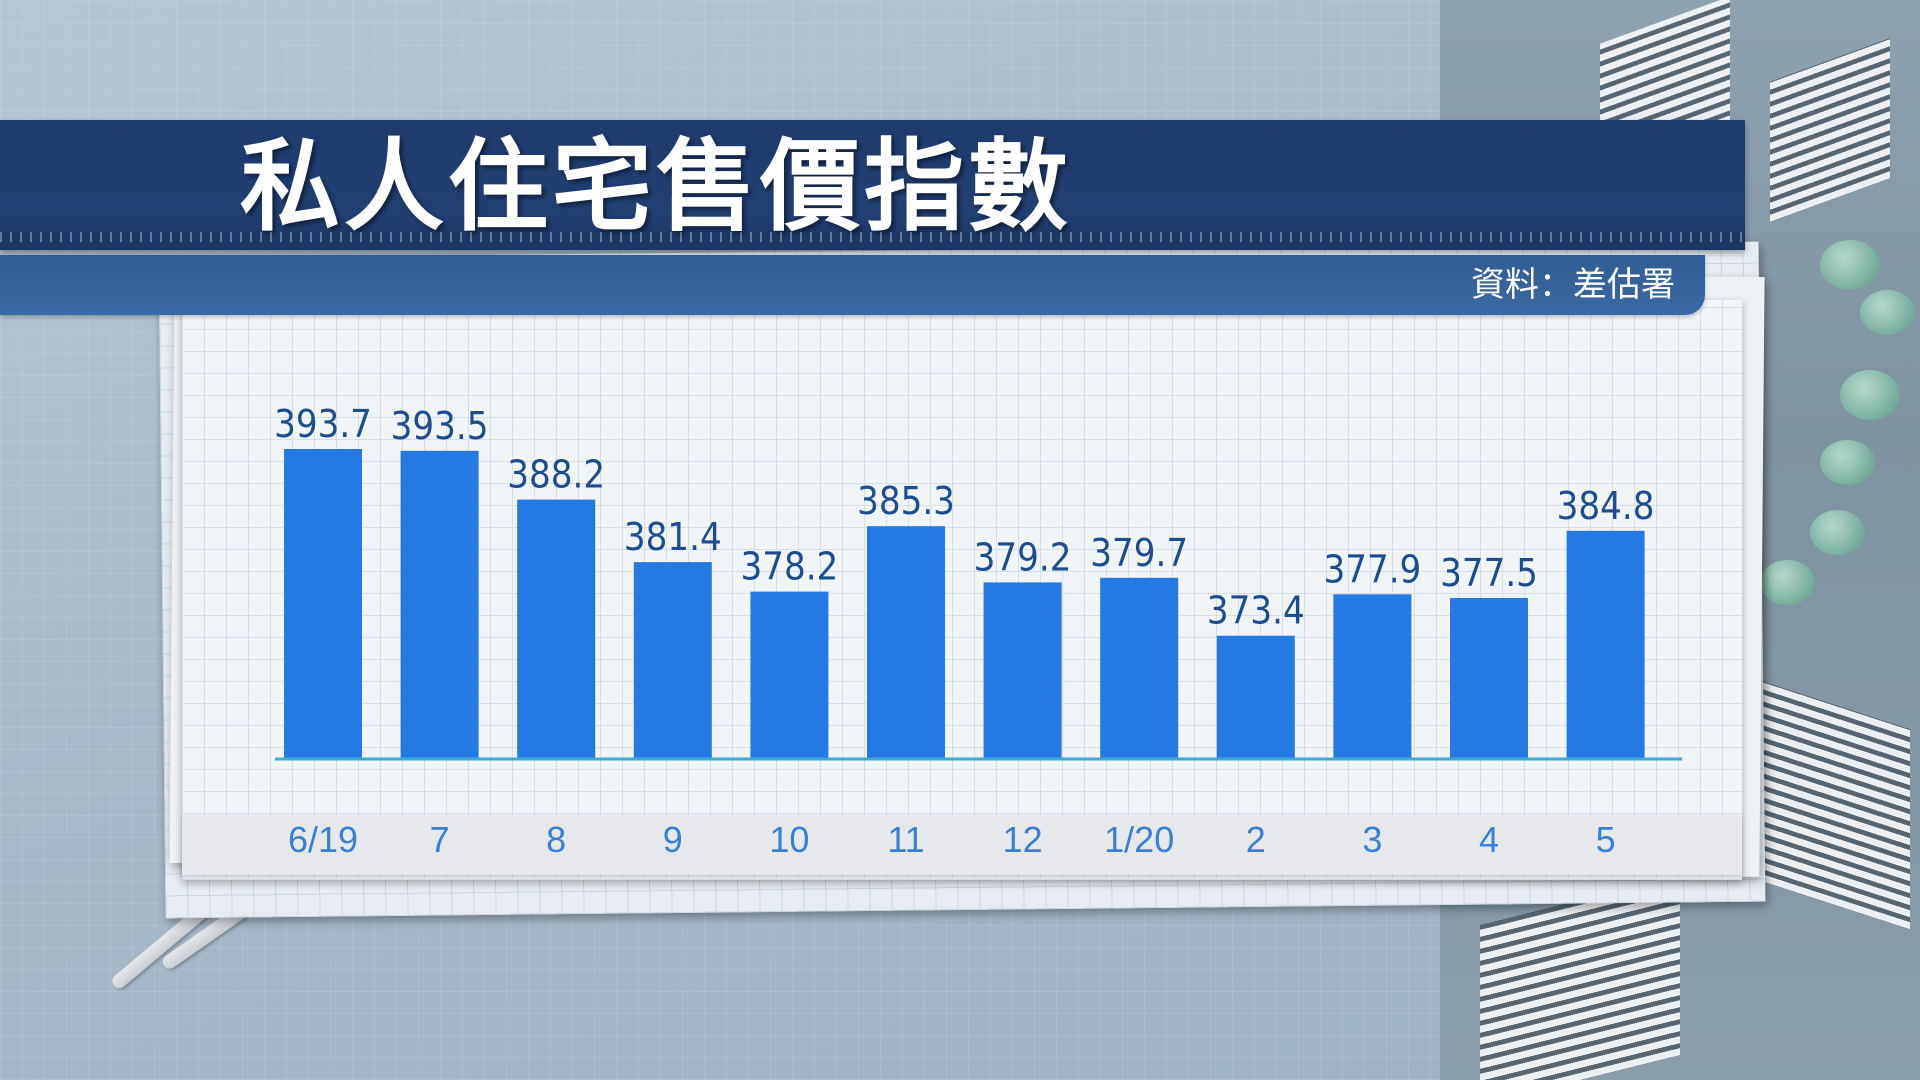  Describe the element at coordinates (1256, 839) in the screenshot. I see `x-tick-label-2: 2` at that location.